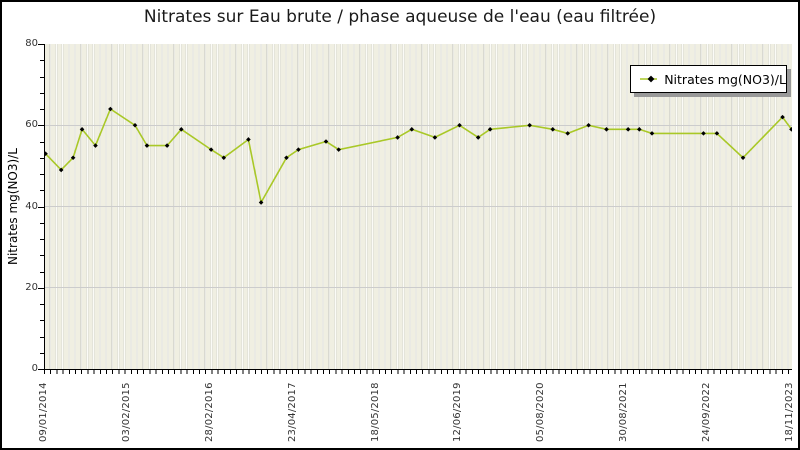 The height and width of the screenshot is (450, 800). What do you see at coordinates (541, 412) in the screenshot?
I see `x-tick-label-05-08-2020: 05/08/2020` at bounding box center [541, 412].